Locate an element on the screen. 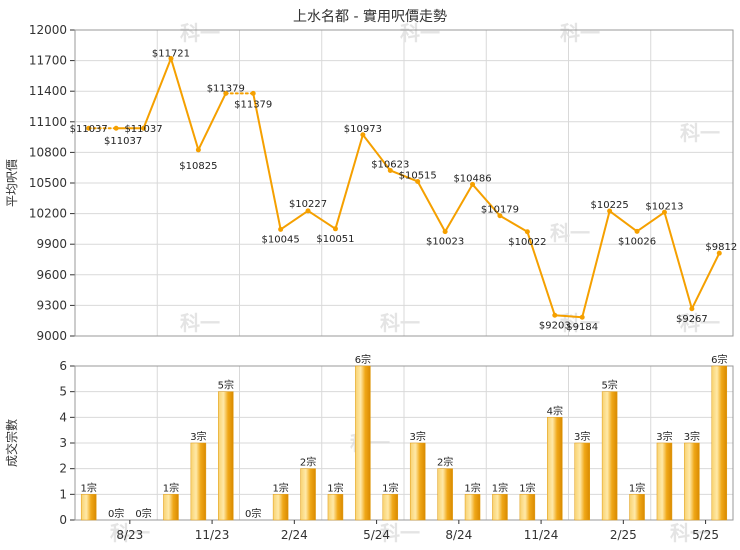 This screenshot has width=740, height=550. price-data-label: $10045 is located at coordinates (281, 239).